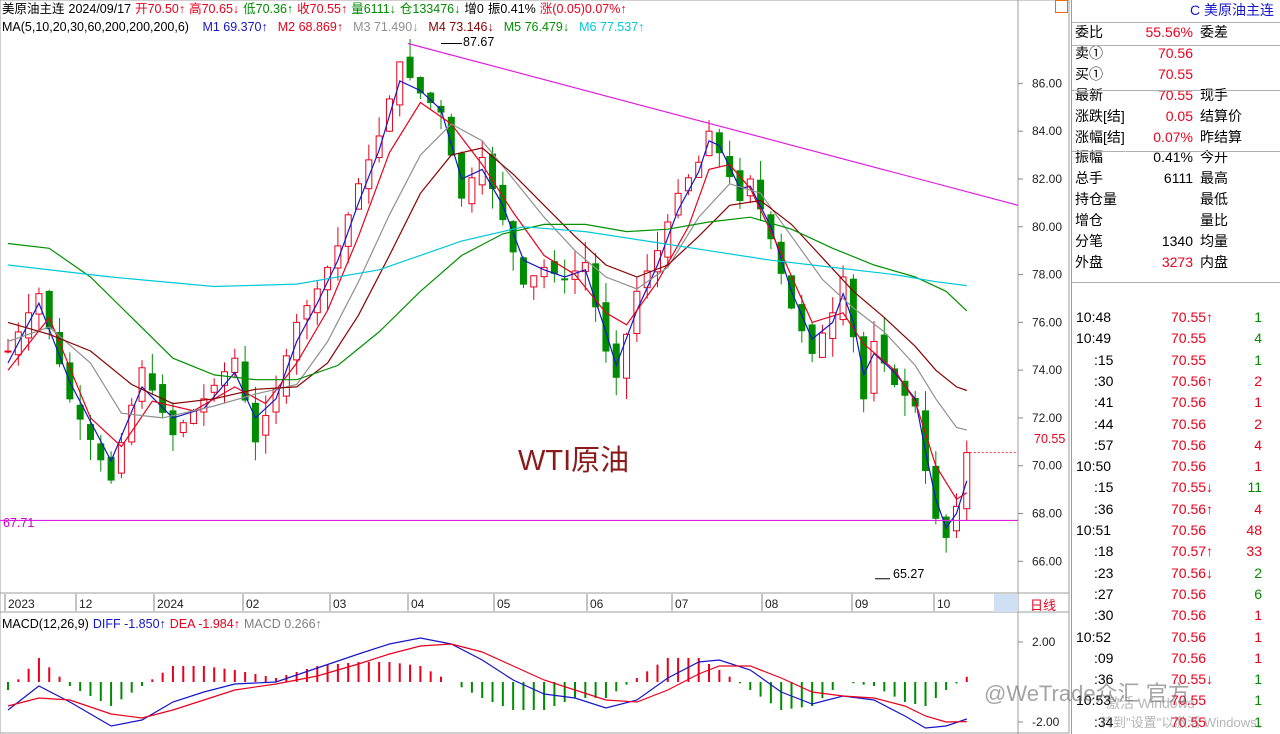  What do you see at coordinates (1104, 402) in the screenshot?
I see `tick-time: :41` at bounding box center [1104, 402].